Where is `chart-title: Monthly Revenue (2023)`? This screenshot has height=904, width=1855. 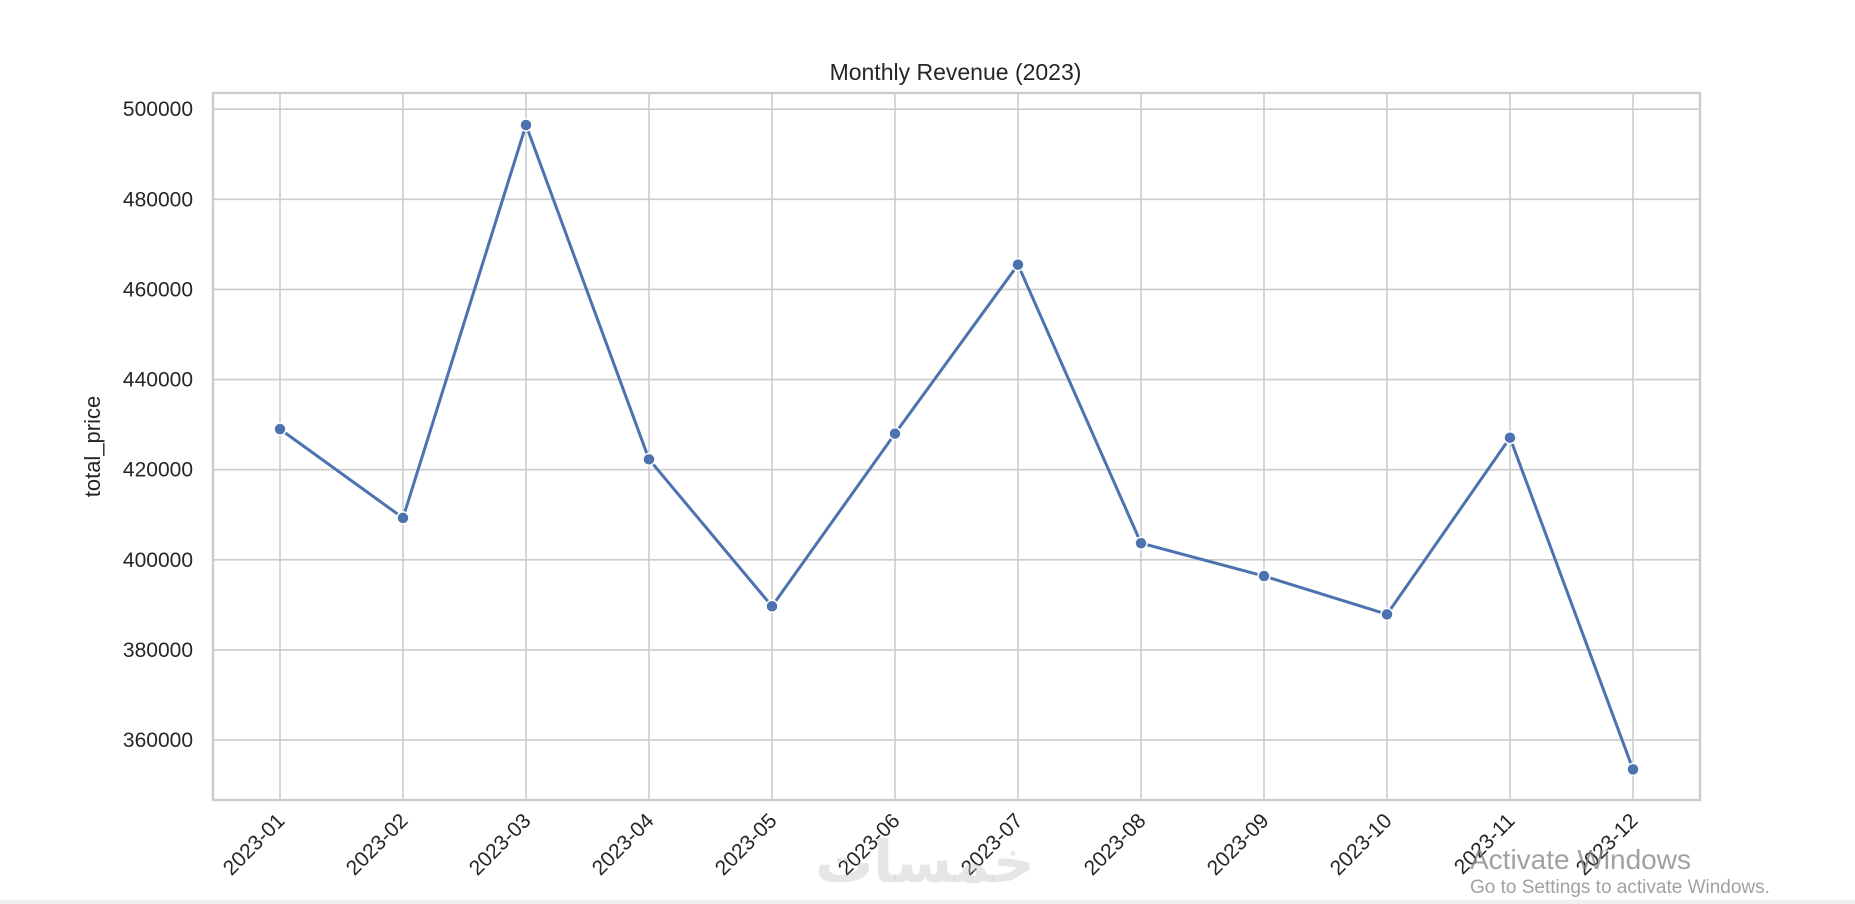 chart-title: Monthly Revenue (2023) is located at coordinates (956, 72).